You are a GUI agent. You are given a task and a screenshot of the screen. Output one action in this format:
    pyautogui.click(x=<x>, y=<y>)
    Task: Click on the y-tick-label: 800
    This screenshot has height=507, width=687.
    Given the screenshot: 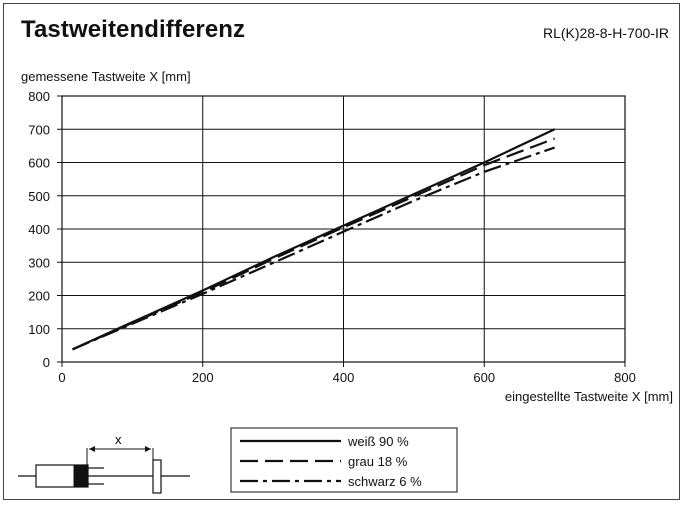 What is the action you would take?
    pyautogui.click(x=39, y=96)
    